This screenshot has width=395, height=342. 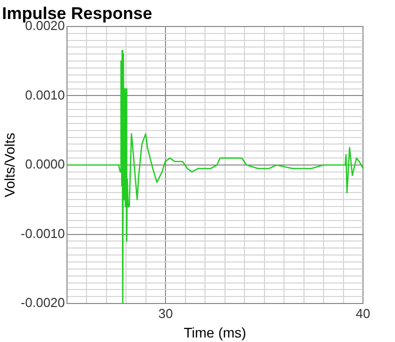 I want to click on y-tick-label: -0.0020, so click(x=42, y=302).